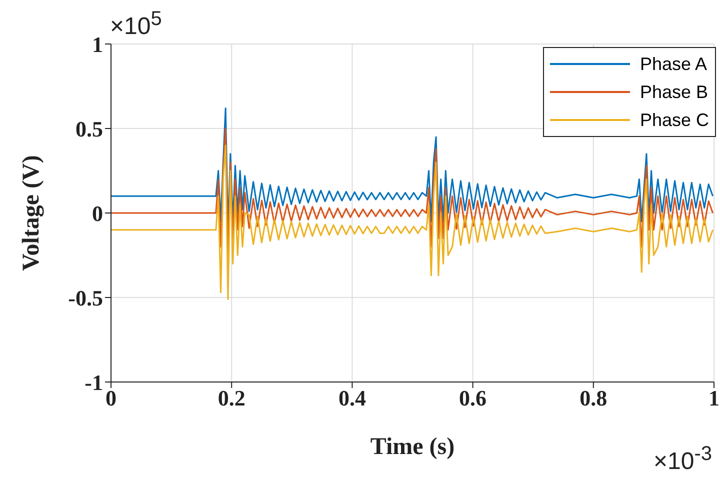  Describe the element at coordinates (93, 382) in the screenshot. I see `y-tick-label: -1` at that location.